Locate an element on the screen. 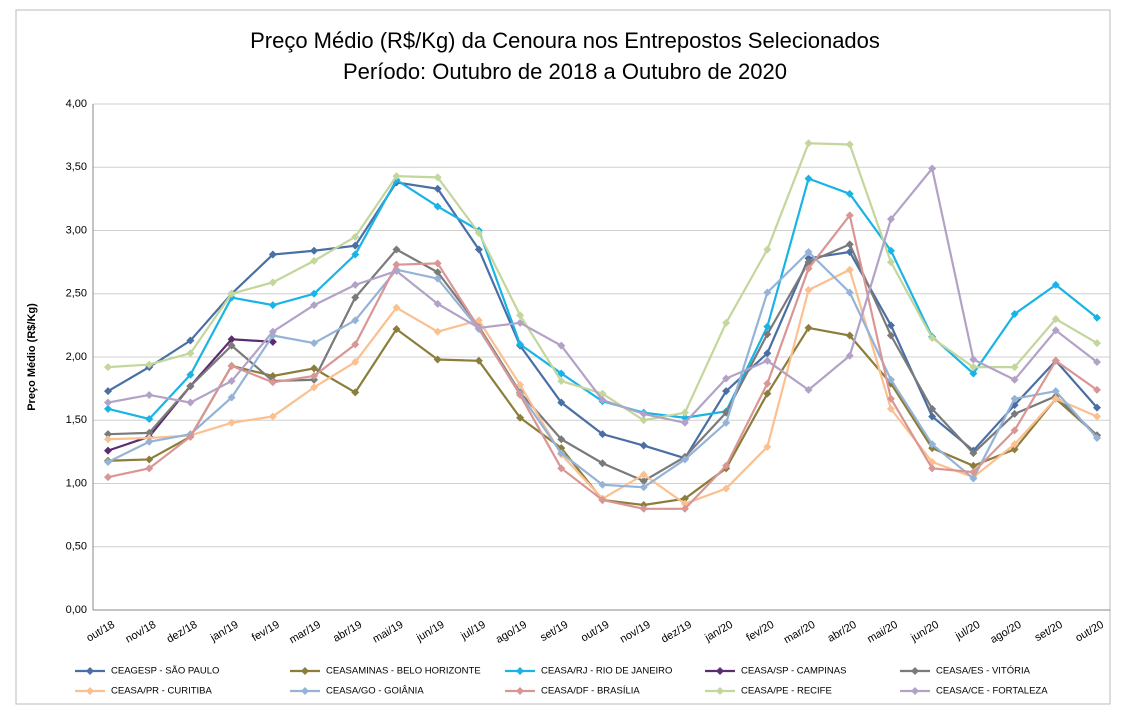 This screenshot has width=1129, height=712. y-tick-label: 3,00 is located at coordinates (76, 230).